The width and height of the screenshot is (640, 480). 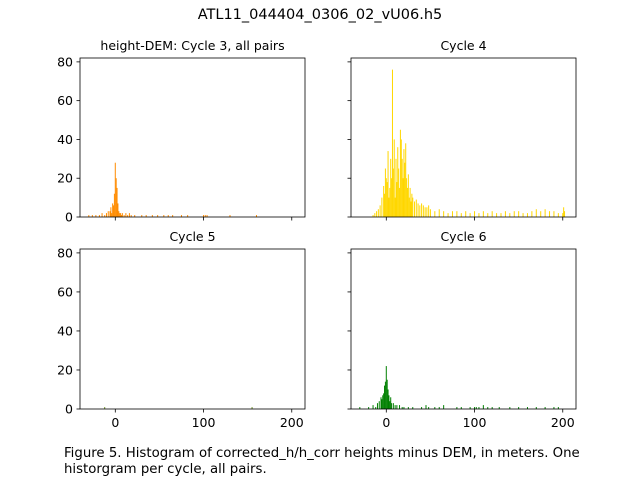 What do you see at coordinates (69, 409) in the screenshot?
I see `y-tick-label: 0` at bounding box center [69, 409].